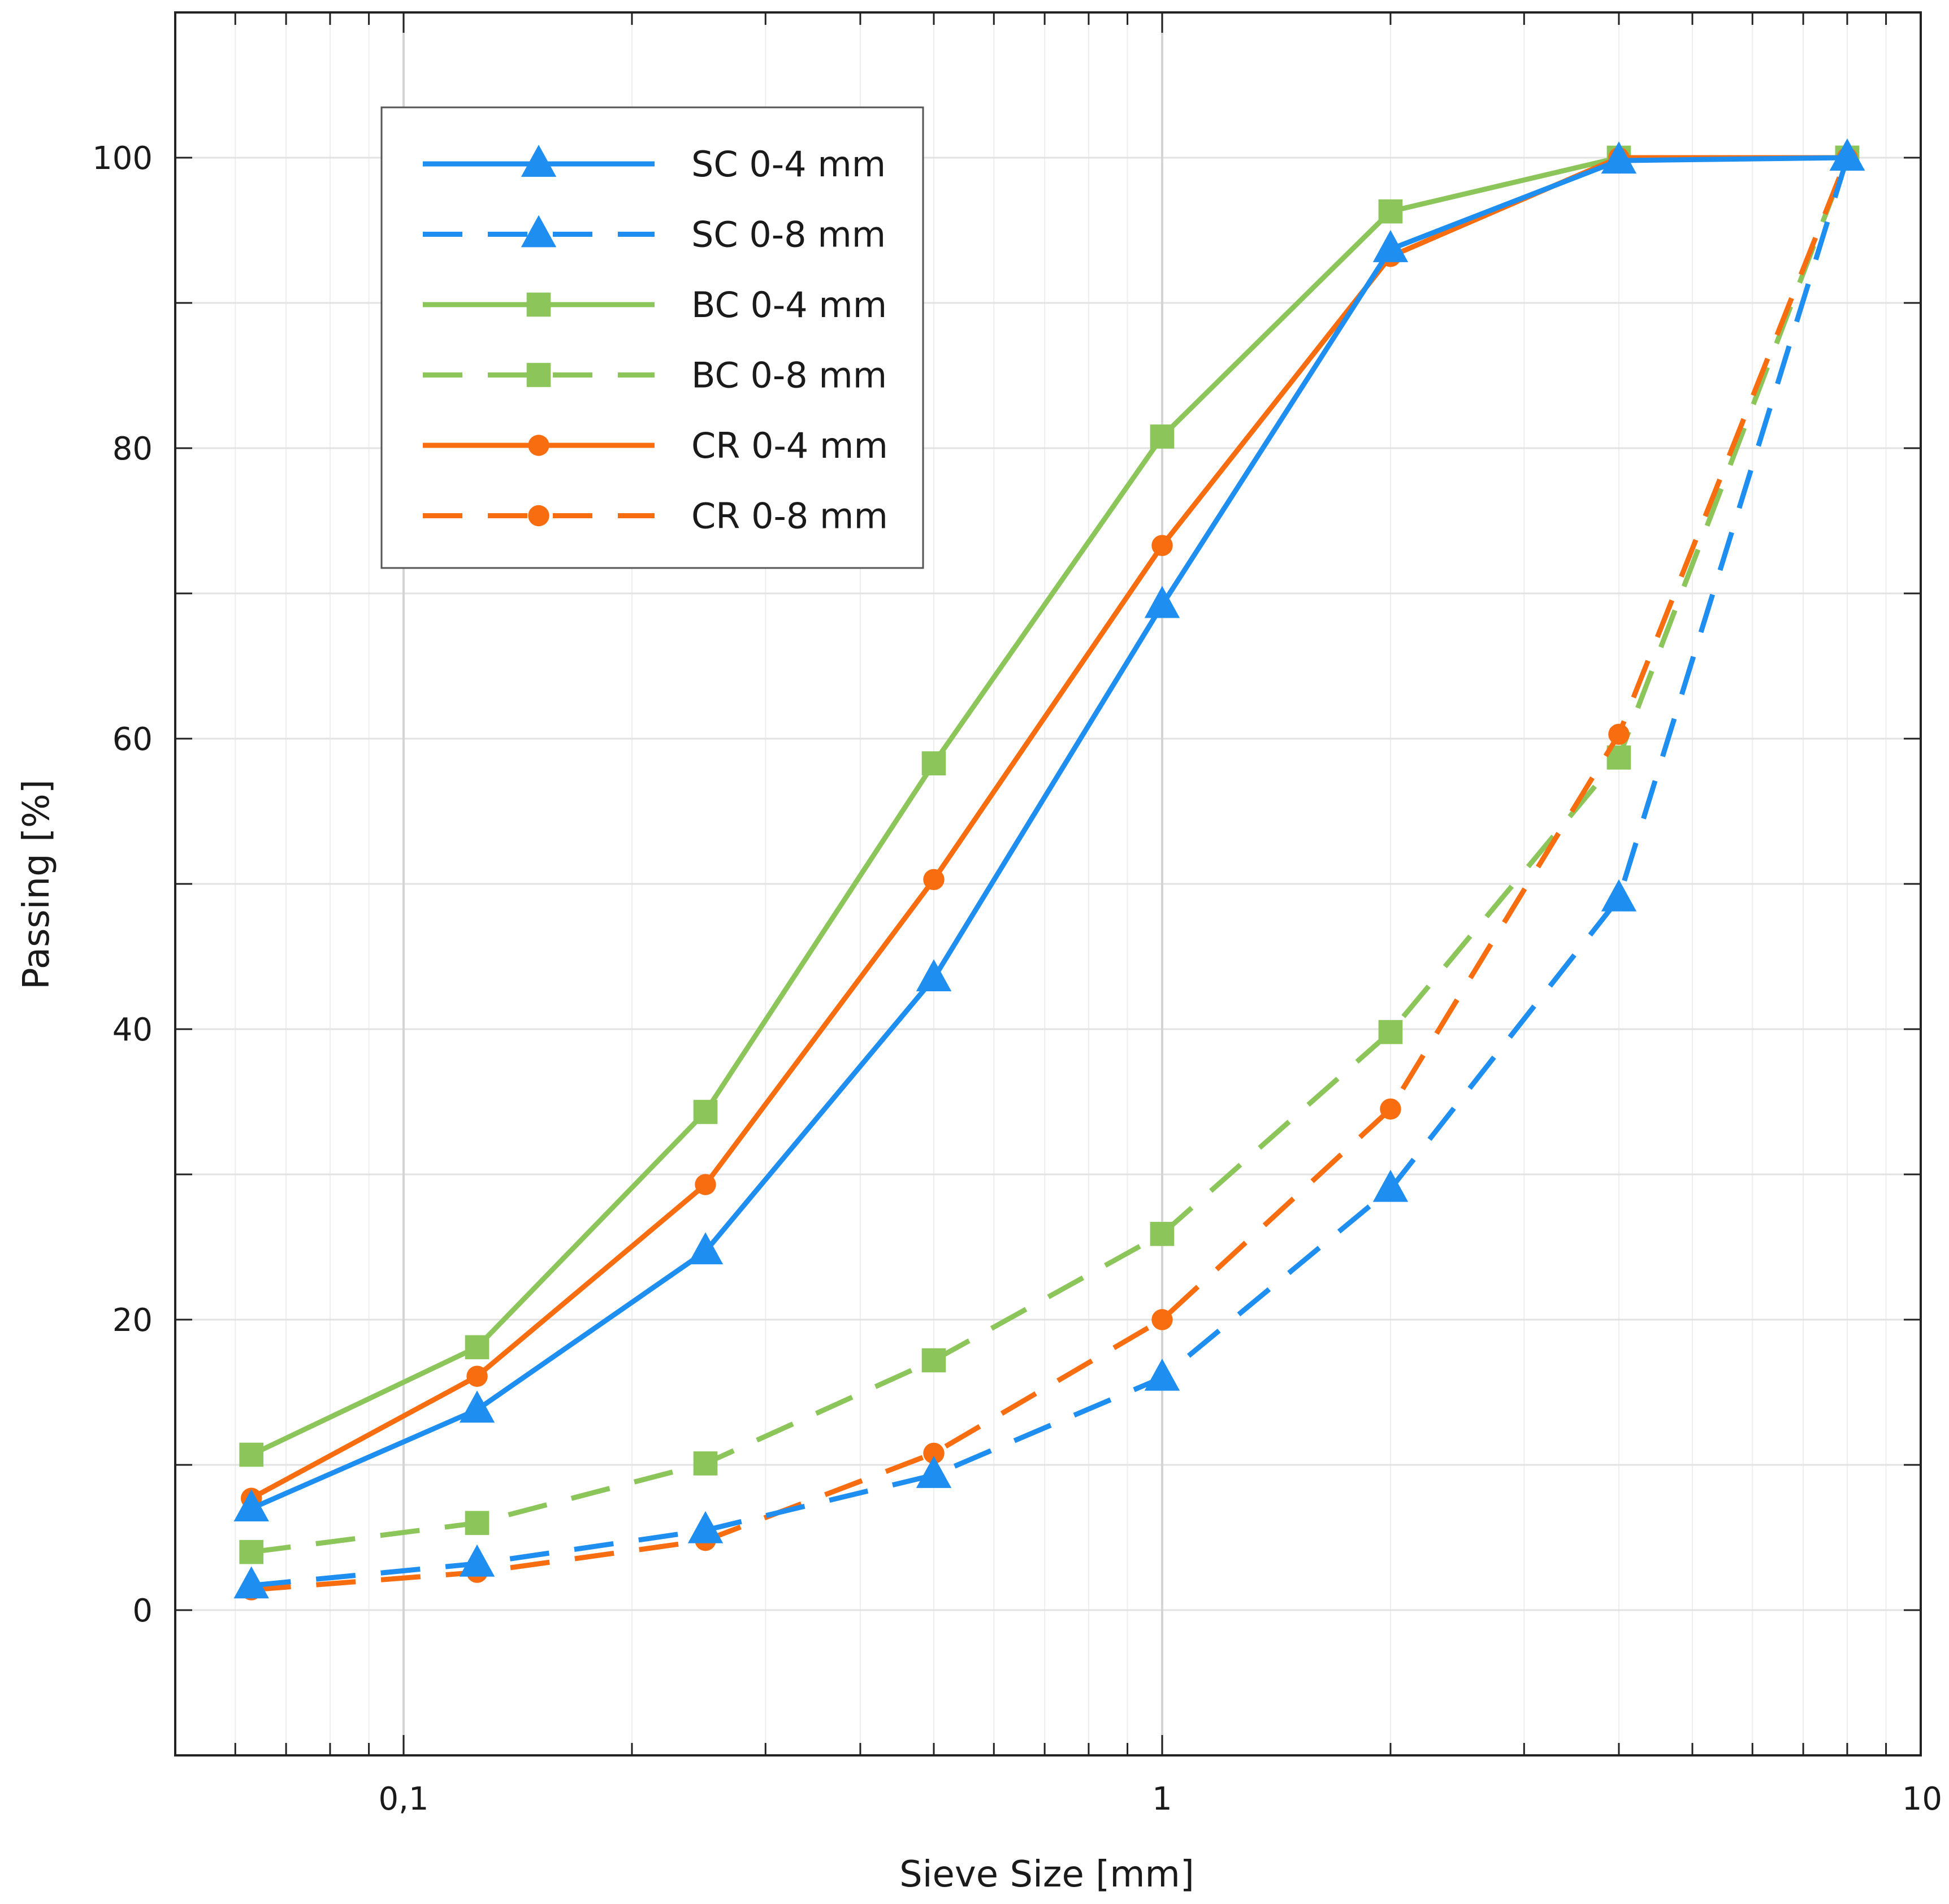 This screenshot has height=1904, width=1949. I want to click on legend-label: SC 0-4 mm, so click(788, 164).